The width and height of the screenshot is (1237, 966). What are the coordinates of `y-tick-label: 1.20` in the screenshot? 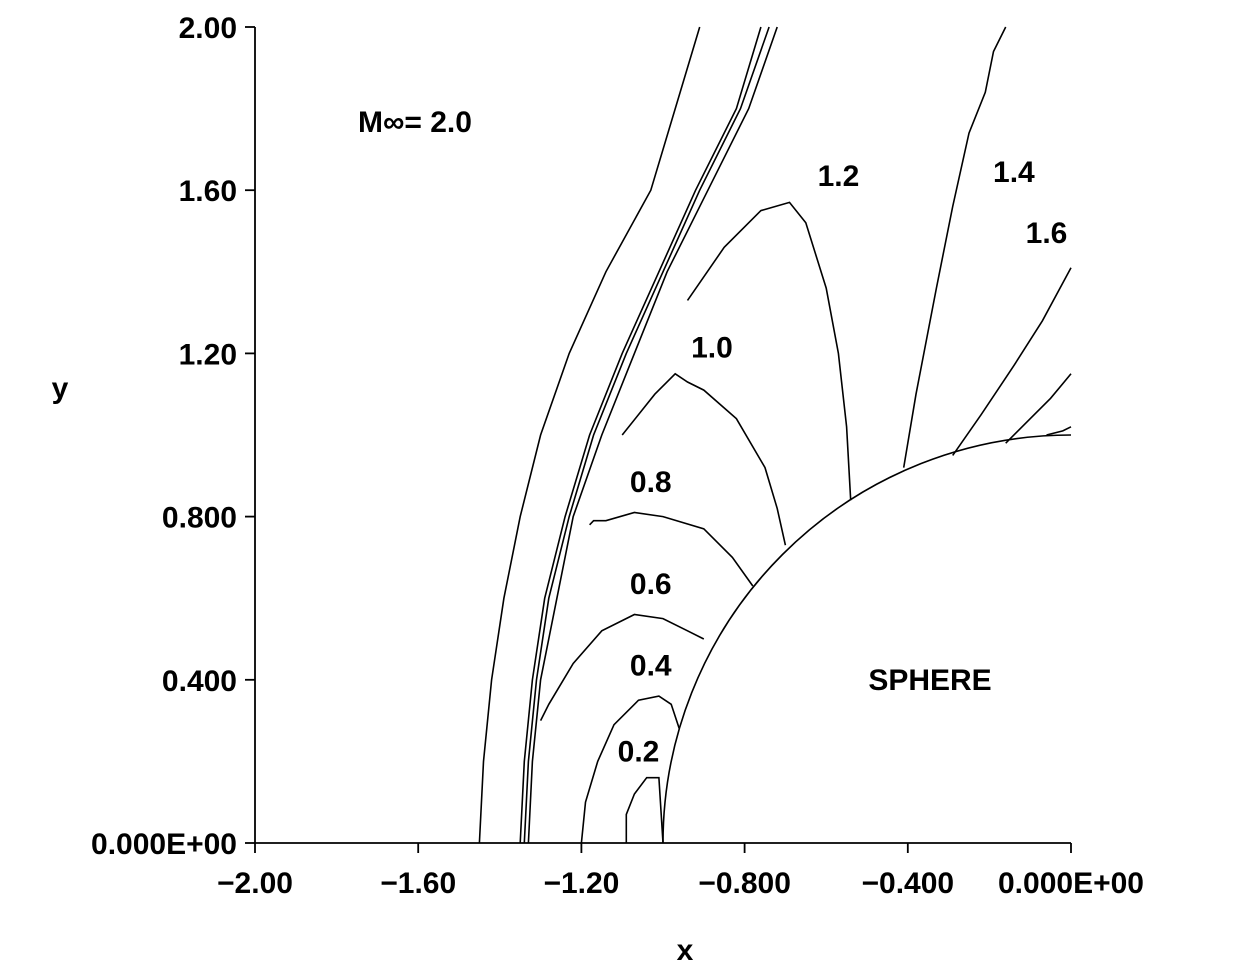 It's located at (208, 354).